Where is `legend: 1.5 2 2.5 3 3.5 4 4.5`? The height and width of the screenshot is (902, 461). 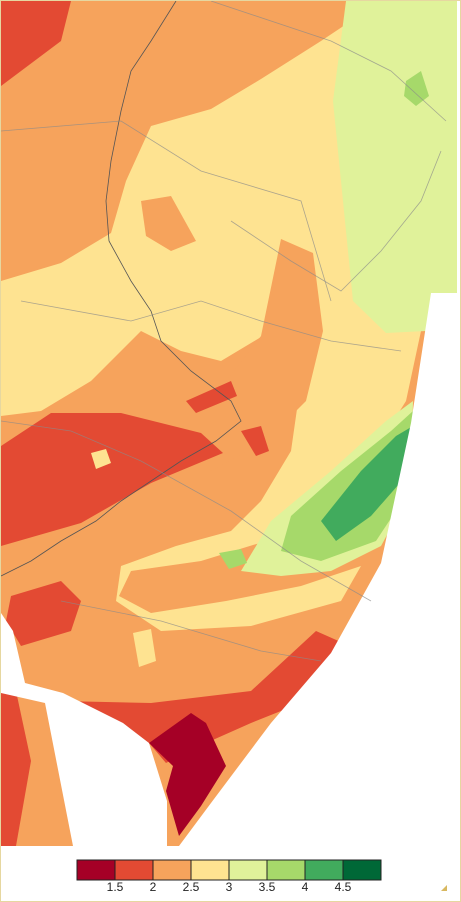
legend: 1.5 2 2.5 3 3.5 4 4.5 is located at coordinates (229, 876).